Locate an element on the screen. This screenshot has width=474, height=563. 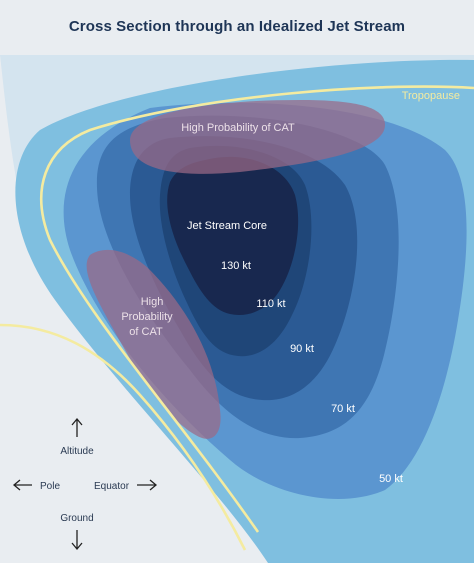
pole-arrow-icon is located at coordinates (22, 485).